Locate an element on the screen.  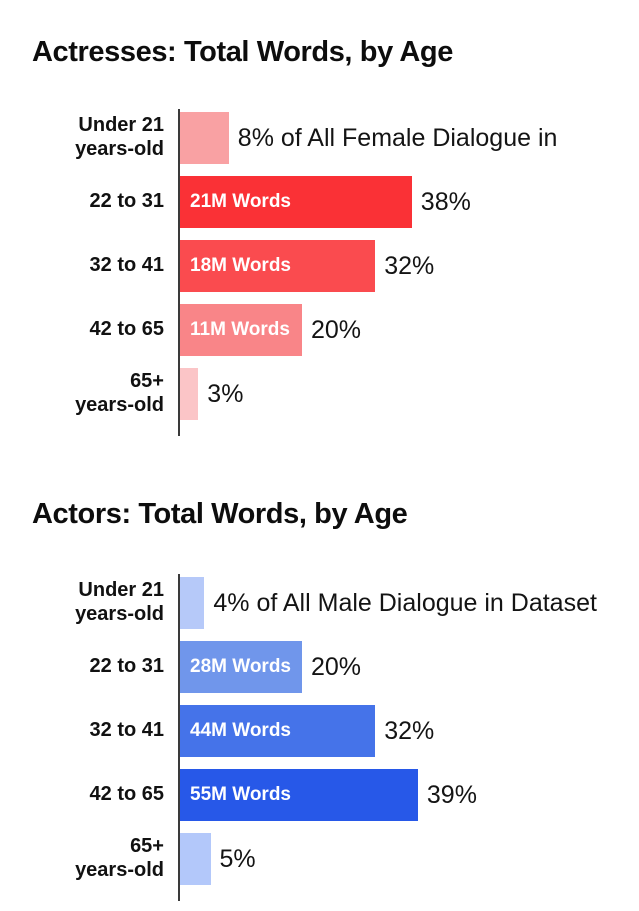
percent-label: 5% is located at coordinates (237, 858).